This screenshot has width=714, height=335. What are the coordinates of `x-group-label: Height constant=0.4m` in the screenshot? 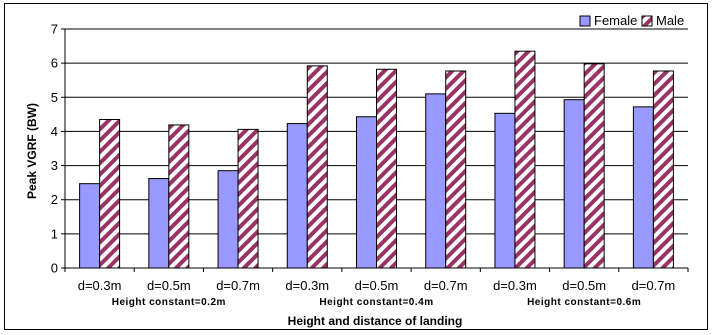 It's located at (376, 302).